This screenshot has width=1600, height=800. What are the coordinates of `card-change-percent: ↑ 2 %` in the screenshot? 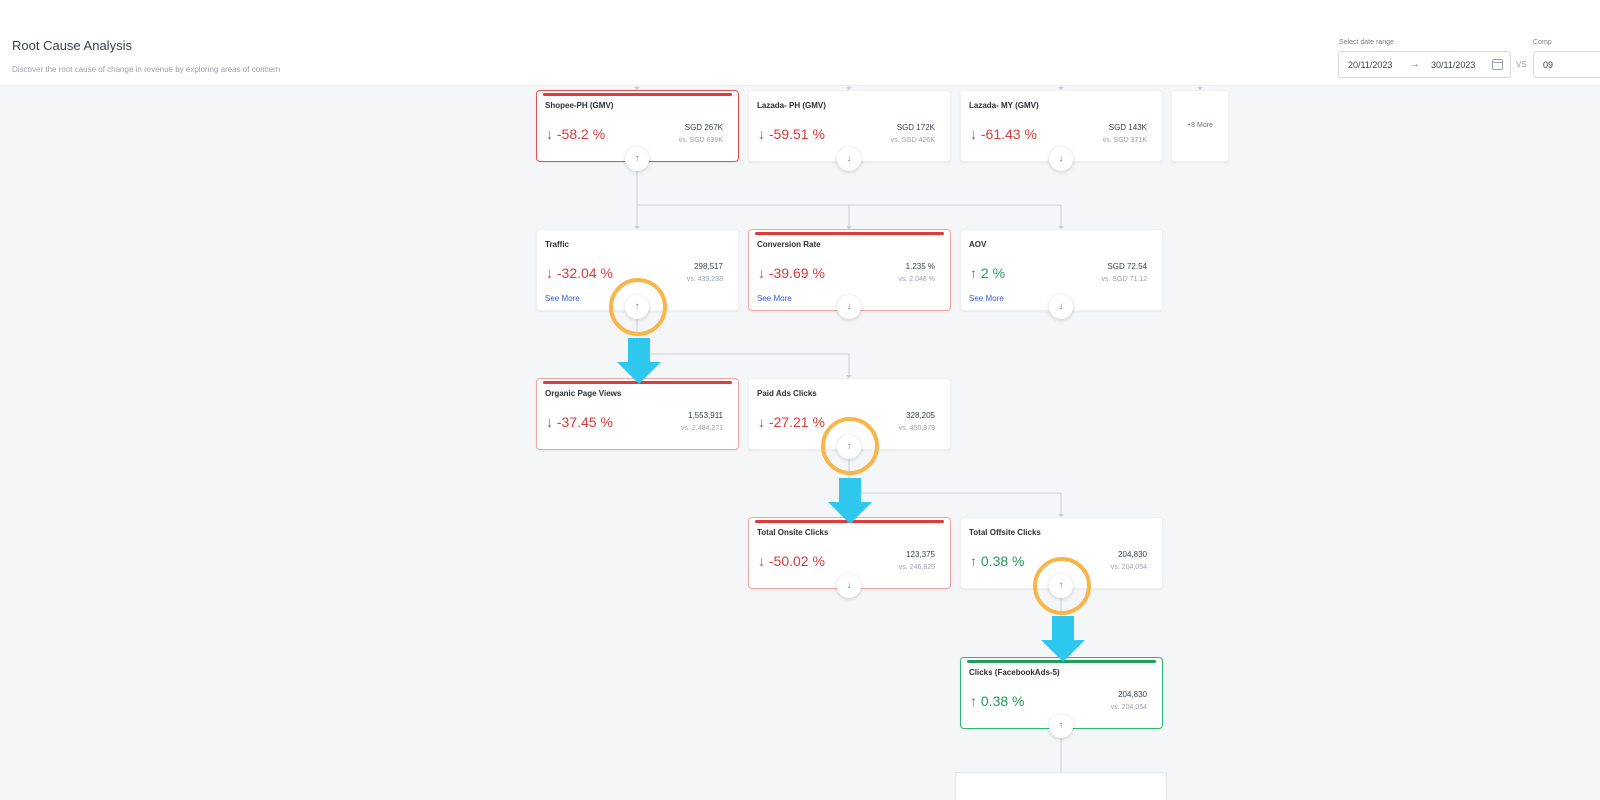 It's located at (988, 273).